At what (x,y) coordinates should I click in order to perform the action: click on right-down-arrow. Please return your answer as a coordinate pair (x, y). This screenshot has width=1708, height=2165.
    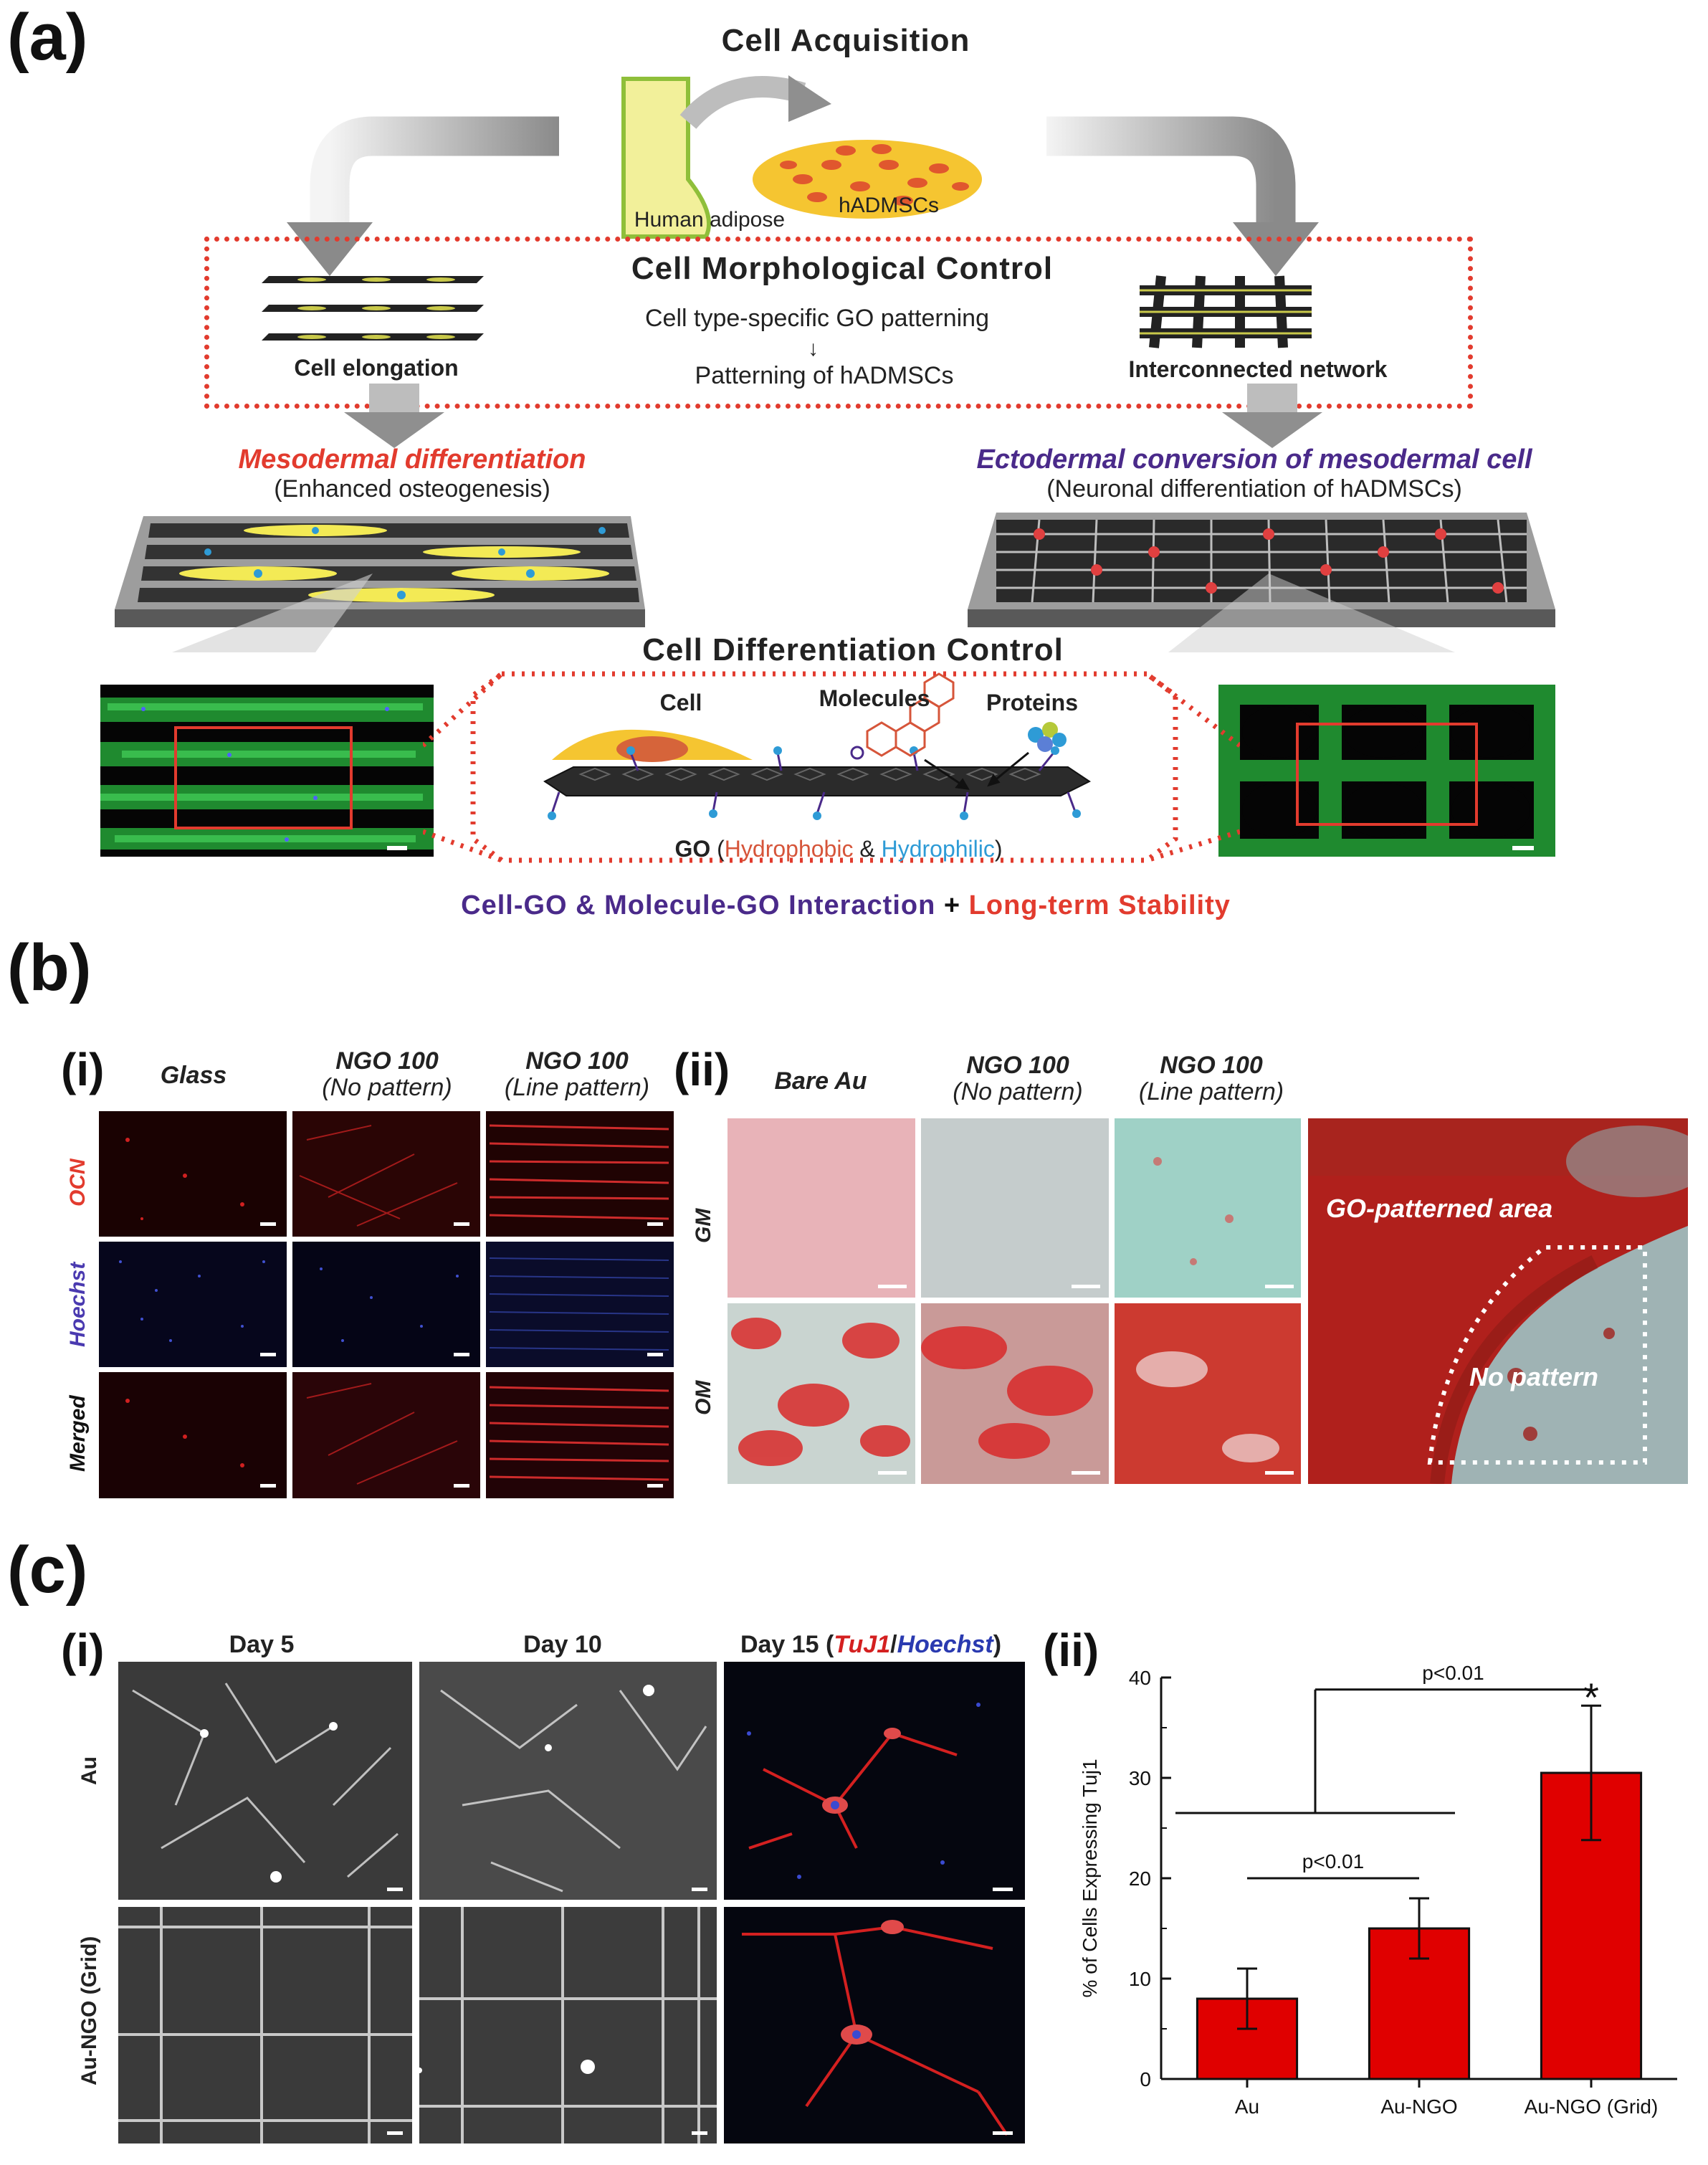
    Looking at the image, I should click on (1272, 416).